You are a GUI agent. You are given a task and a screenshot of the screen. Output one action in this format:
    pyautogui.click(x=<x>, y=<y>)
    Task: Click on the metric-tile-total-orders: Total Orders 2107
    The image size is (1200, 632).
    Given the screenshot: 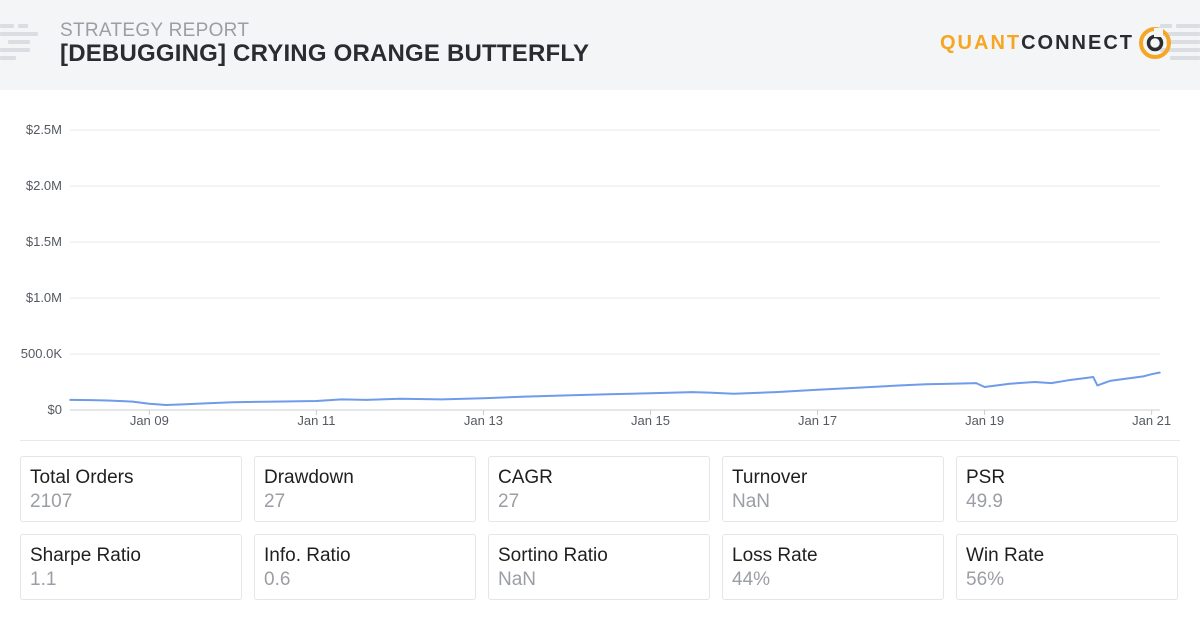 What is the action you would take?
    pyautogui.click(x=131, y=489)
    